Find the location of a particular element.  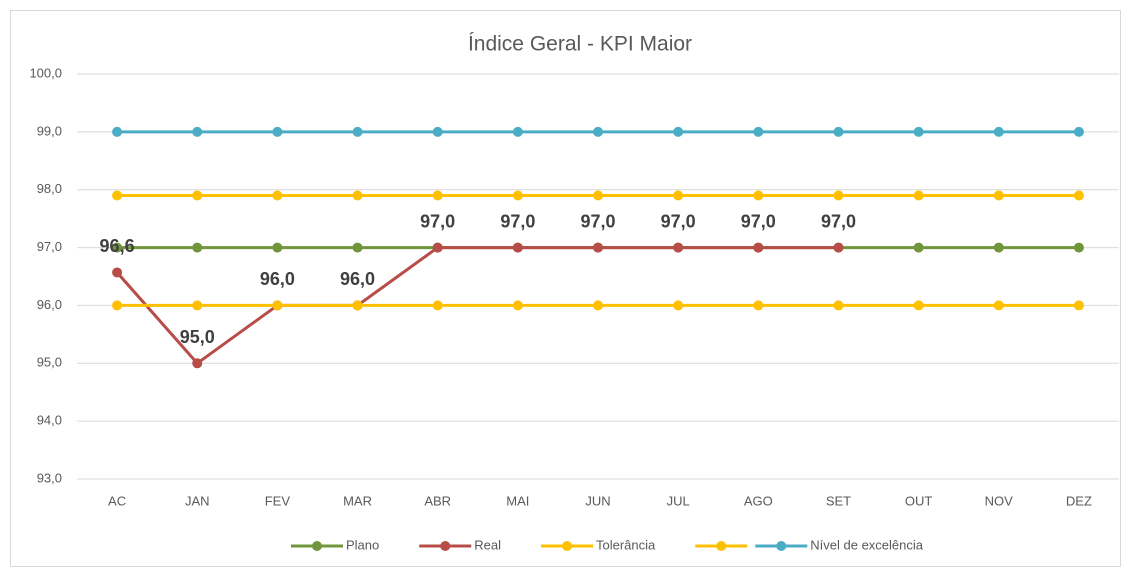

y-tick-label: 100,0 is located at coordinates (45, 72).